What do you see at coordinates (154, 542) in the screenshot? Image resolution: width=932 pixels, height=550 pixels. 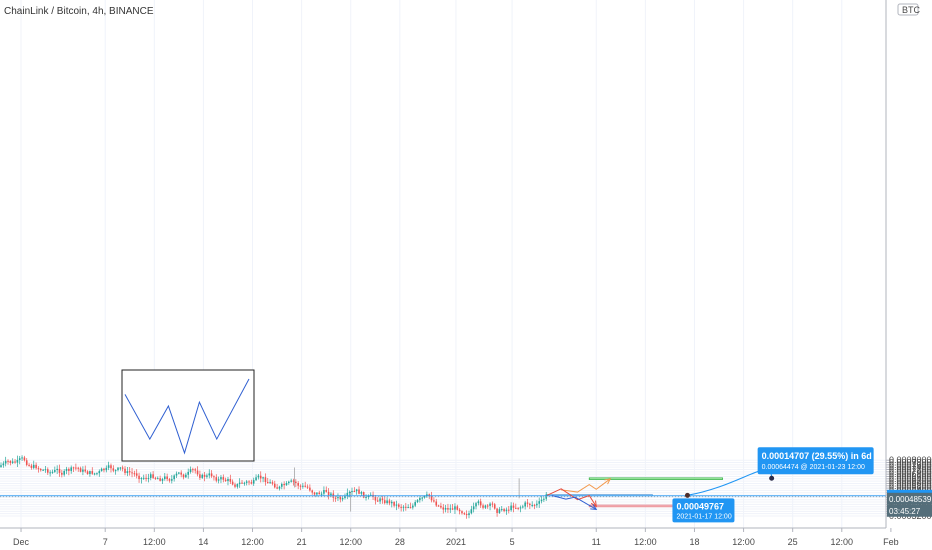 I see `time-tick-label: 12:00` at bounding box center [154, 542].